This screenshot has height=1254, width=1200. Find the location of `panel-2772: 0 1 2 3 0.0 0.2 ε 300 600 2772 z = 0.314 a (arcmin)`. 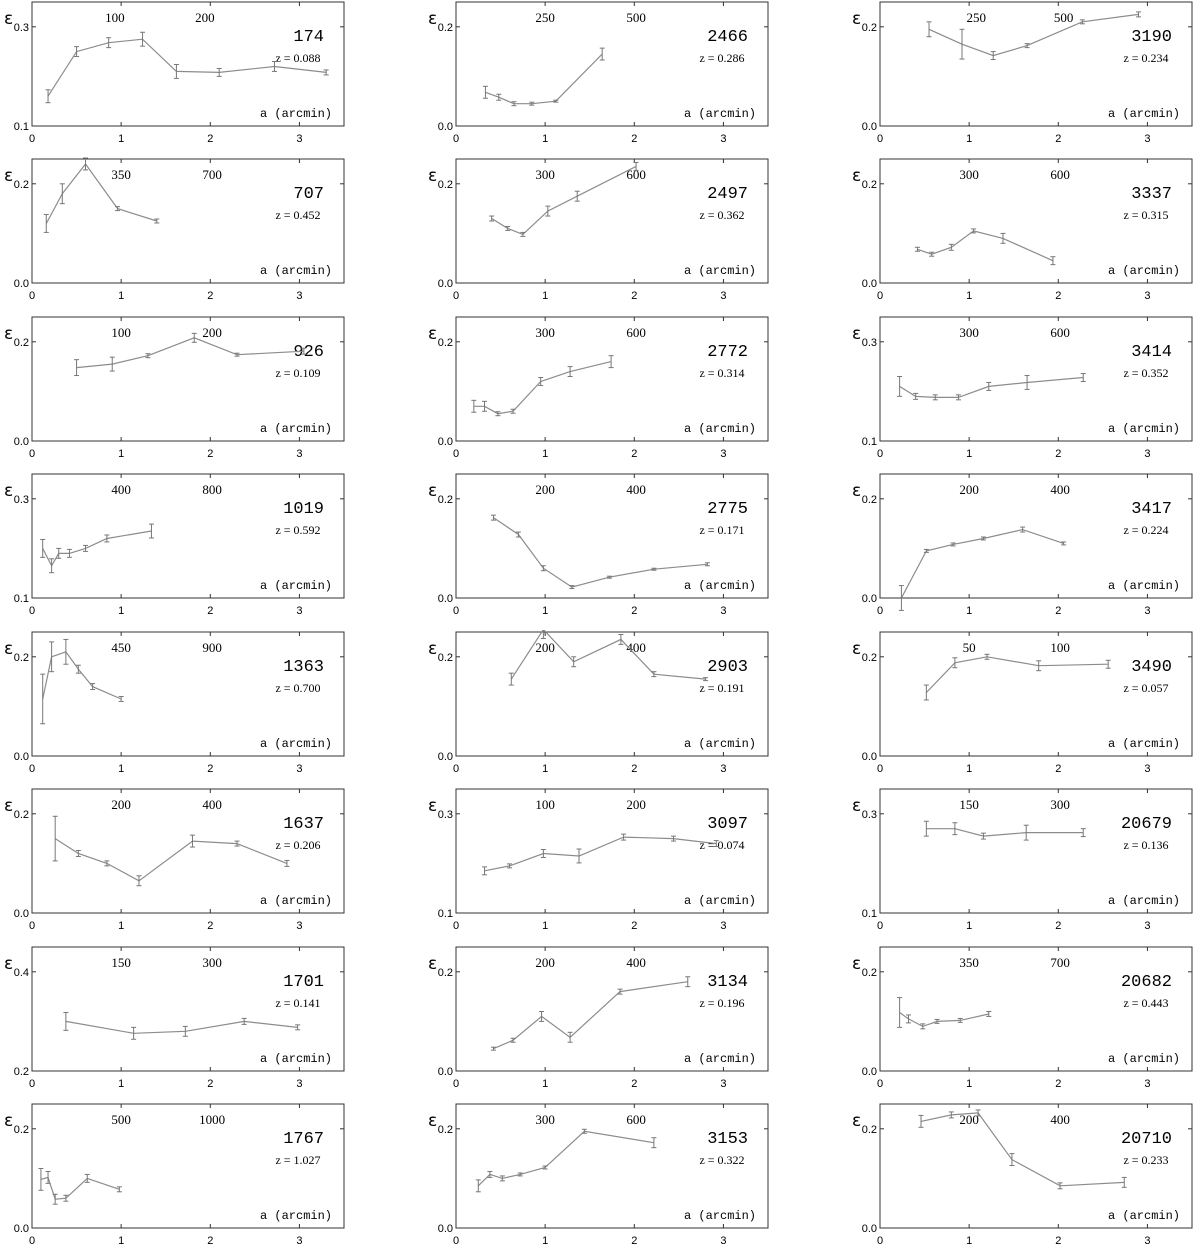

panel-2772: 0 1 2 3 0.0 0.2 ε 300 600 2772 z = 0.314 a (arcmin) is located at coordinates (600, 388).